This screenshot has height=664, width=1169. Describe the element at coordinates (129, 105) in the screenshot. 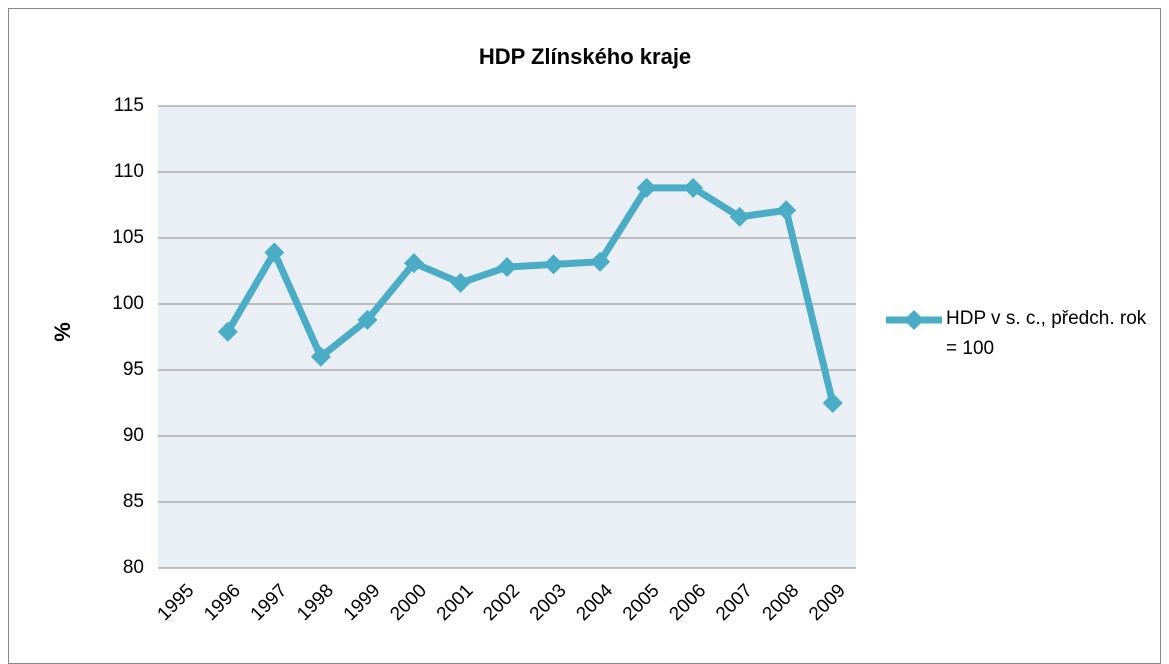

I see `y-tick-label: 115` at that location.